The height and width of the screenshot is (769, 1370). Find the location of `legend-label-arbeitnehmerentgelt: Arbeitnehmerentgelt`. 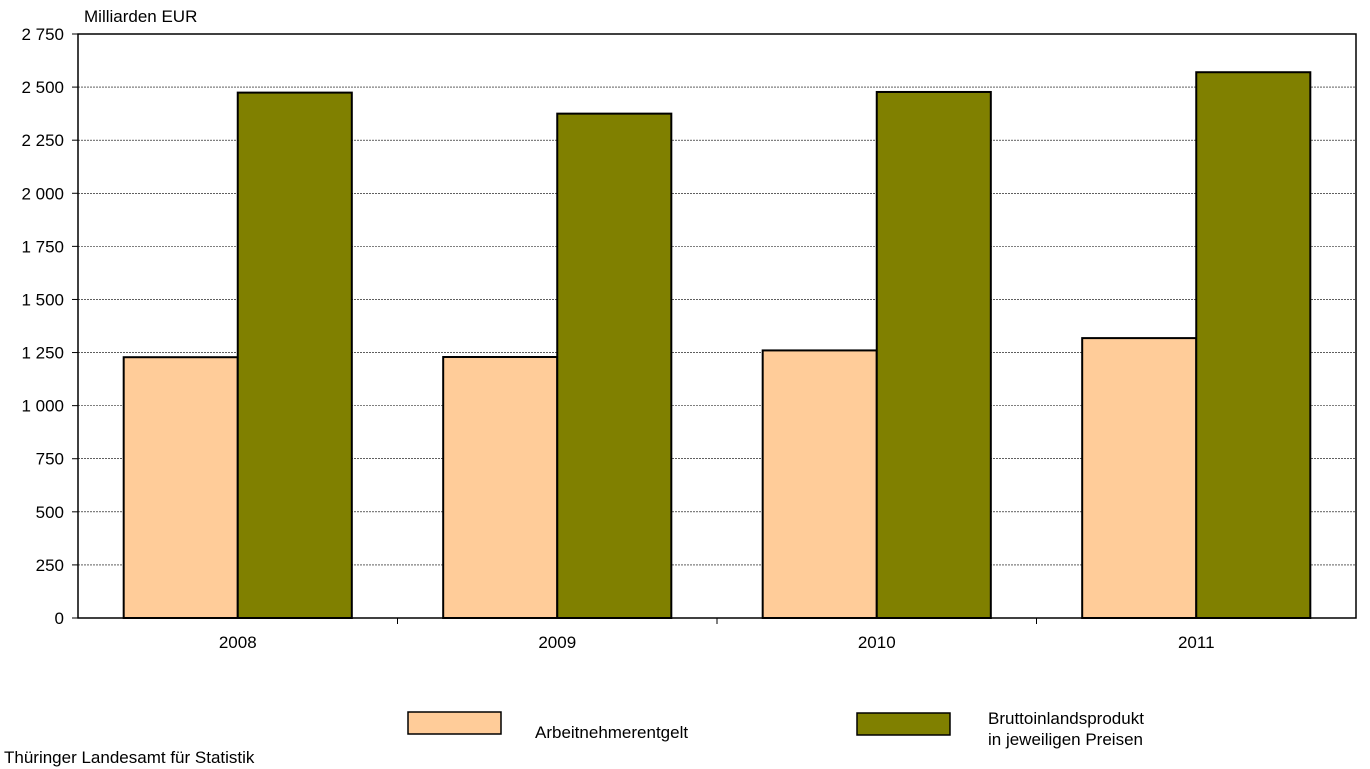

legend-label-arbeitnehmerentgelt: Arbeitnehmerentgelt is located at coordinates (611, 732).